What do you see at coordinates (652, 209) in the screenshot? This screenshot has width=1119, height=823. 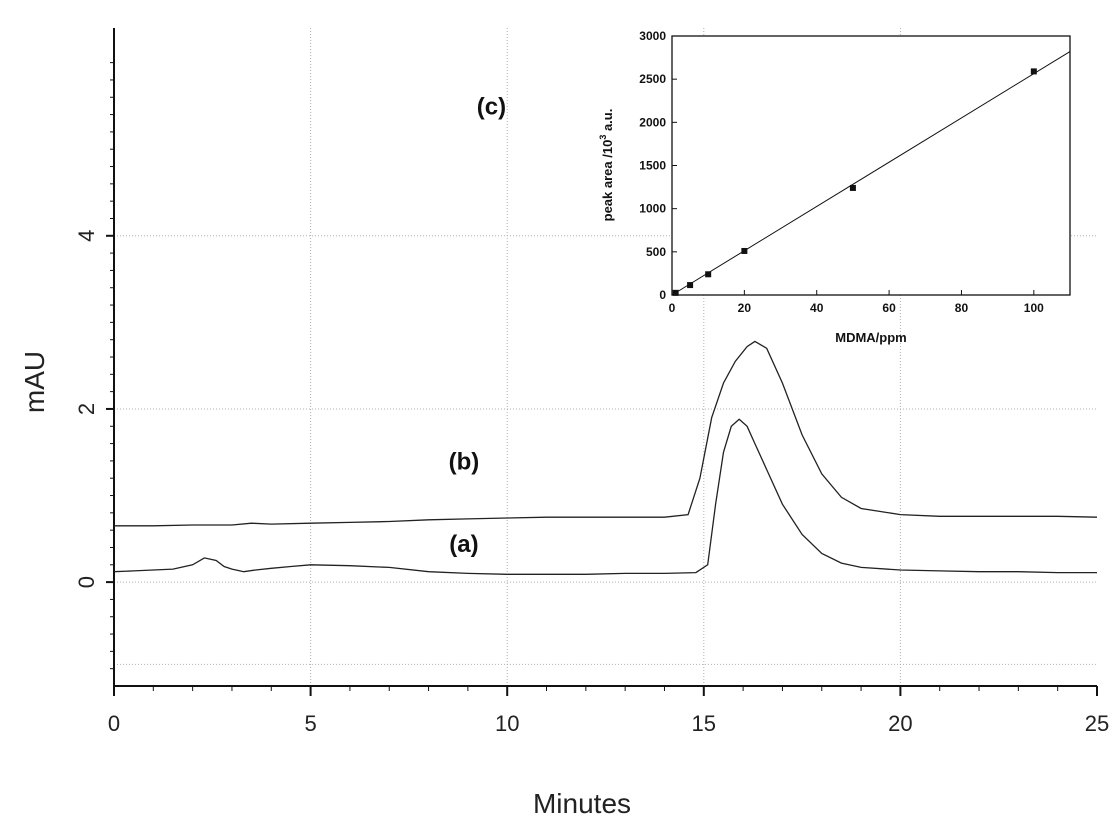 I see `inset-y-tick-label: 1000` at bounding box center [652, 209].